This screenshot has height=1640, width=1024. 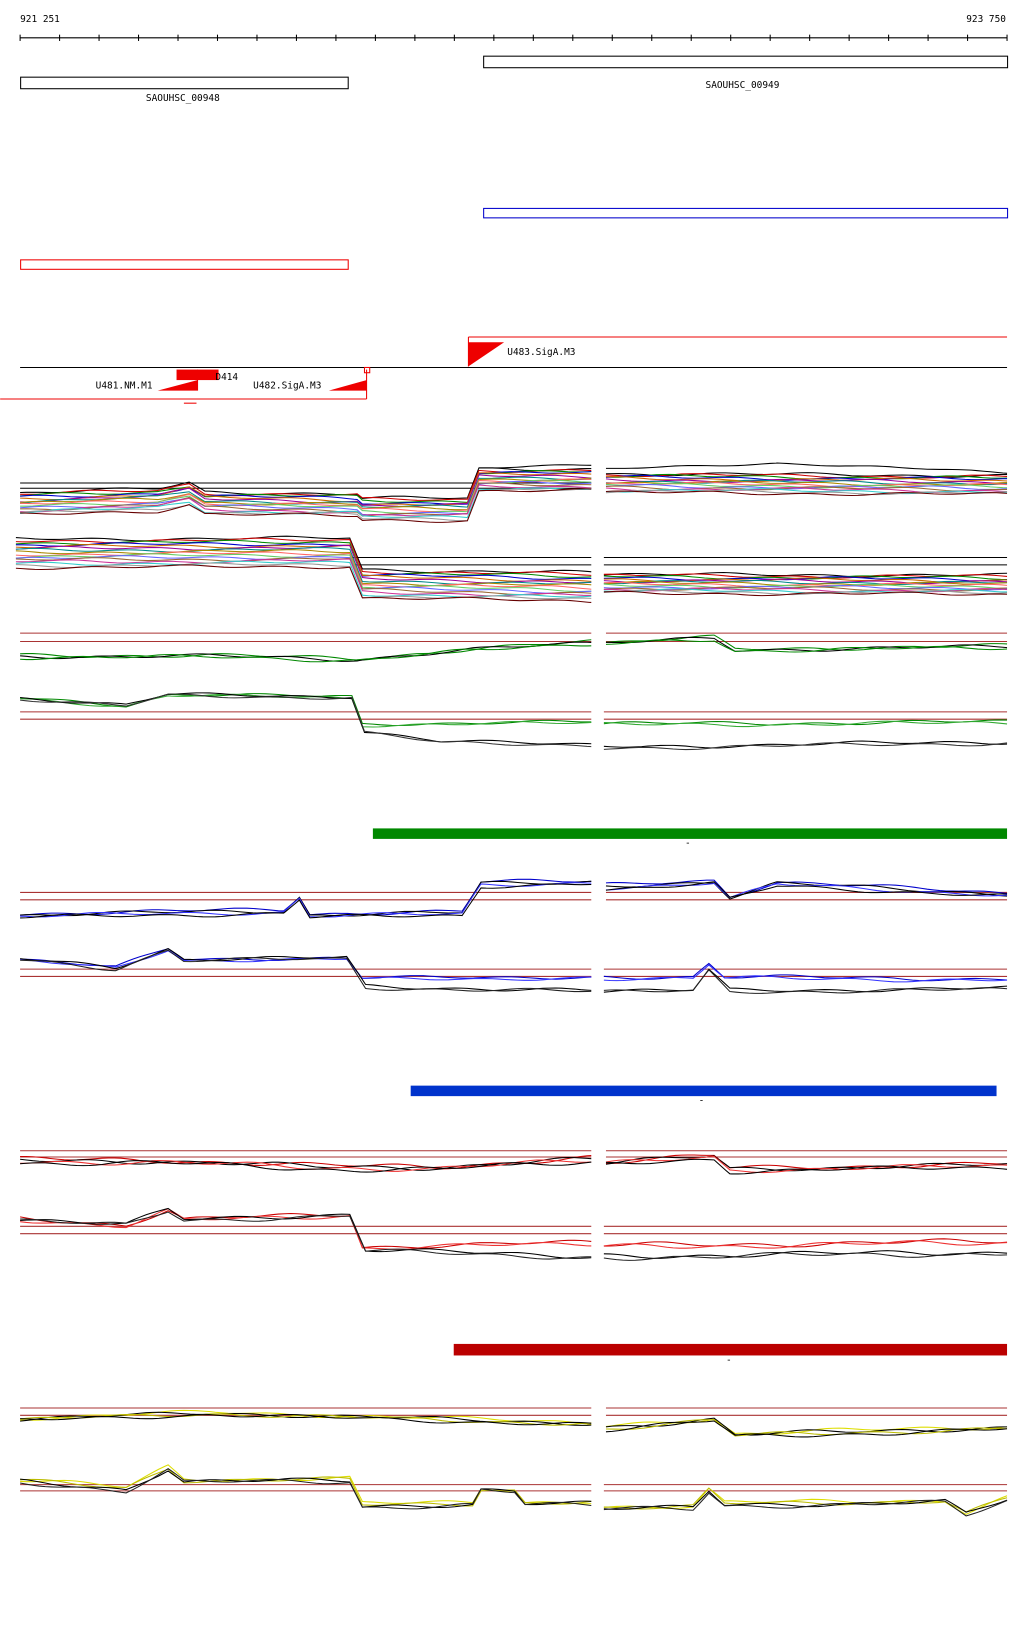 What do you see at coordinates (541, 352) in the screenshot?
I see `feature-label: U483.SigA.M3` at bounding box center [541, 352].